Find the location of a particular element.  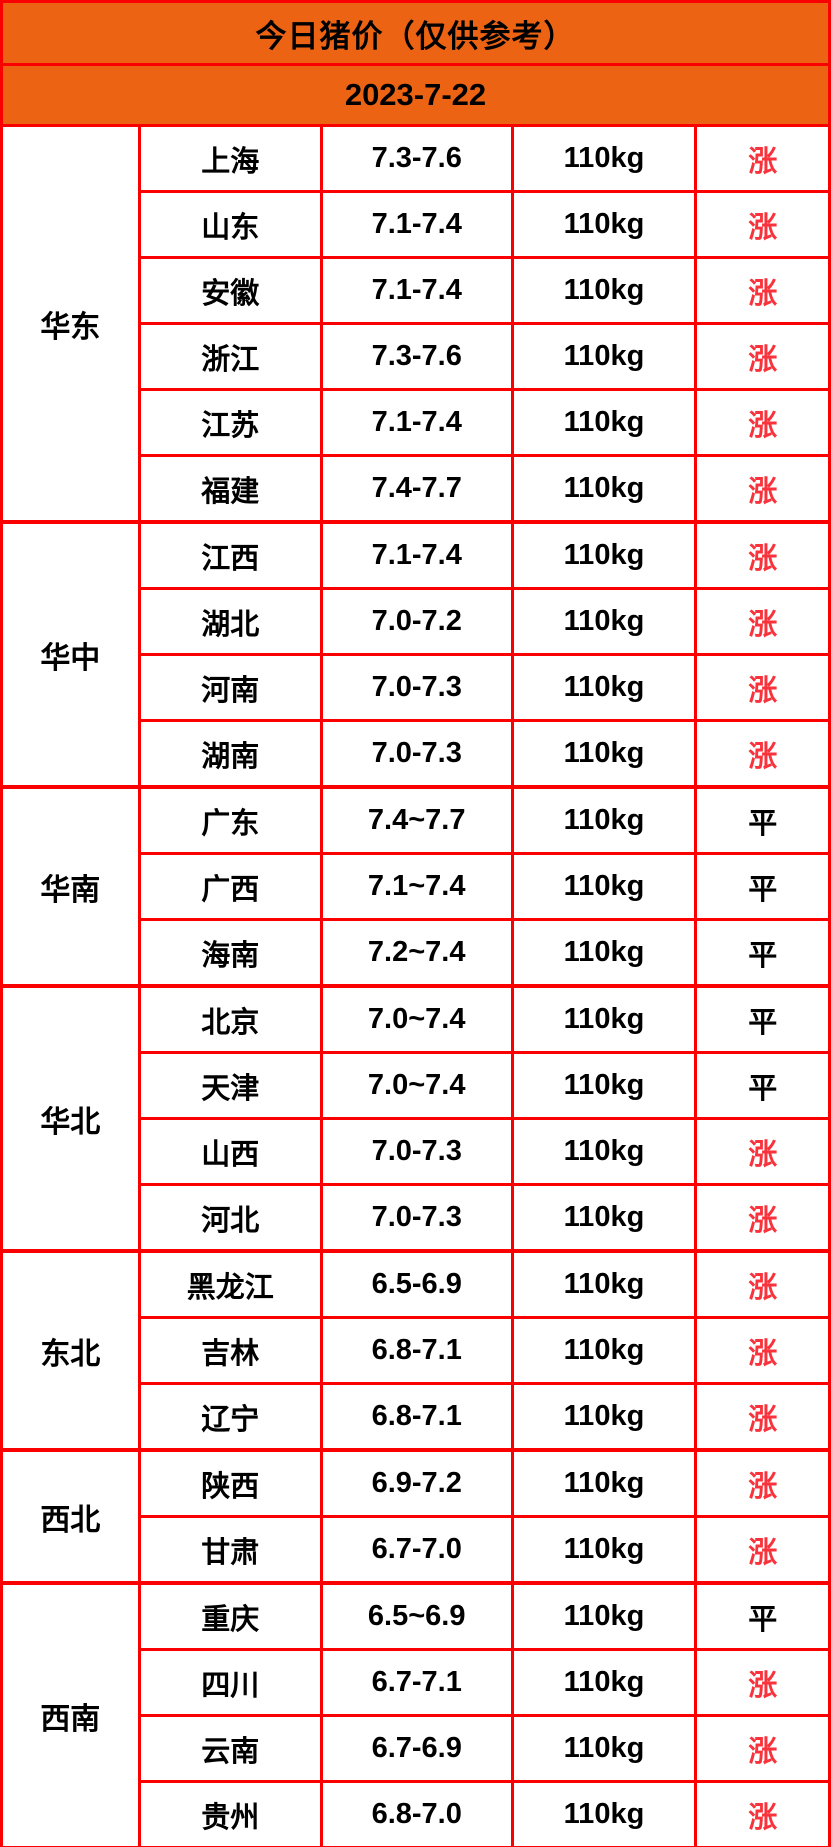

table-row: 海南 7.2~7.4 110kg 平 is located at coordinates (416, 953).